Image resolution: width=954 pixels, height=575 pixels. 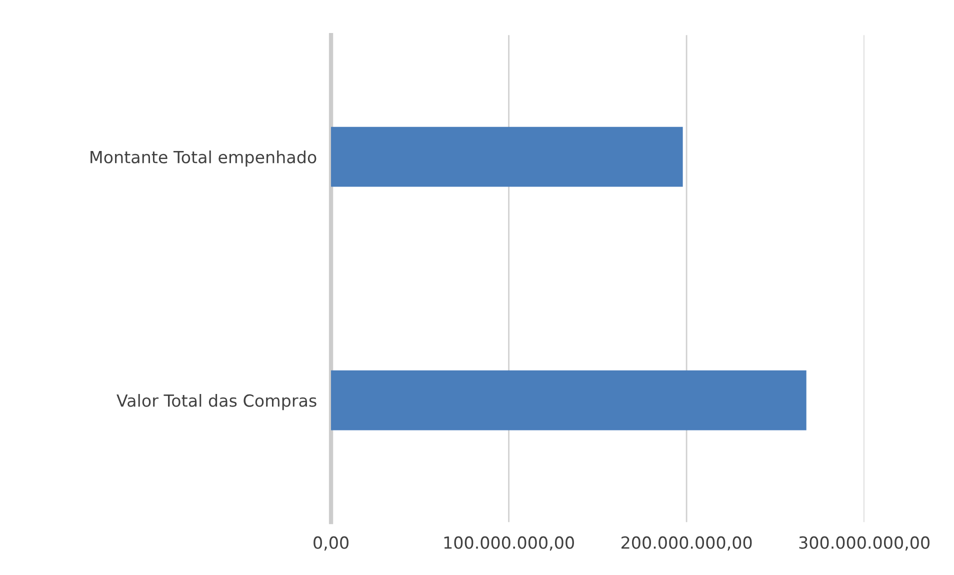 I want to click on x-tick-label: 0,00, so click(x=331, y=543).